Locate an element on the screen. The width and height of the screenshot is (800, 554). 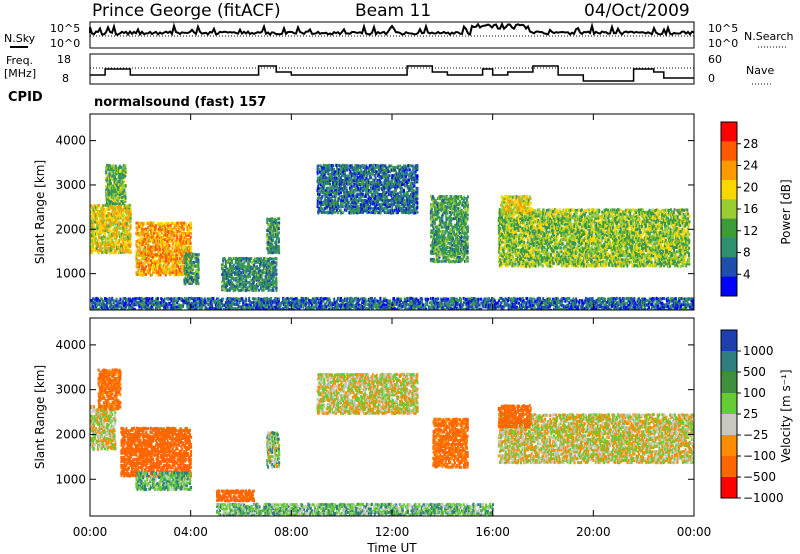
nave-tick-top: 60 is located at coordinates (715, 59).